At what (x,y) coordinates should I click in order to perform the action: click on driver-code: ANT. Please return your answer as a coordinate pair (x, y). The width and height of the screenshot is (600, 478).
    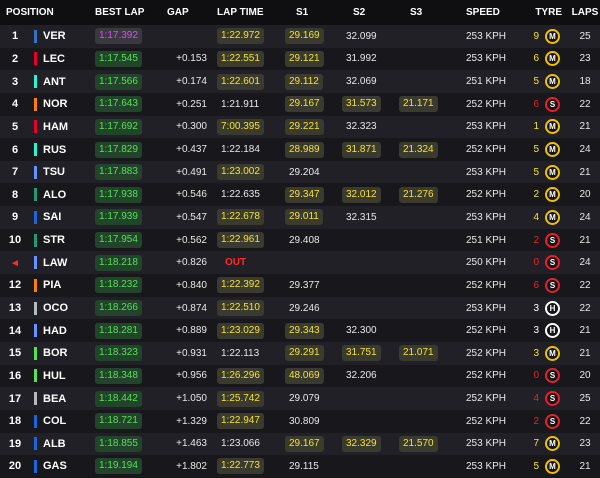
    Looking at the image, I should click on (54, 81).